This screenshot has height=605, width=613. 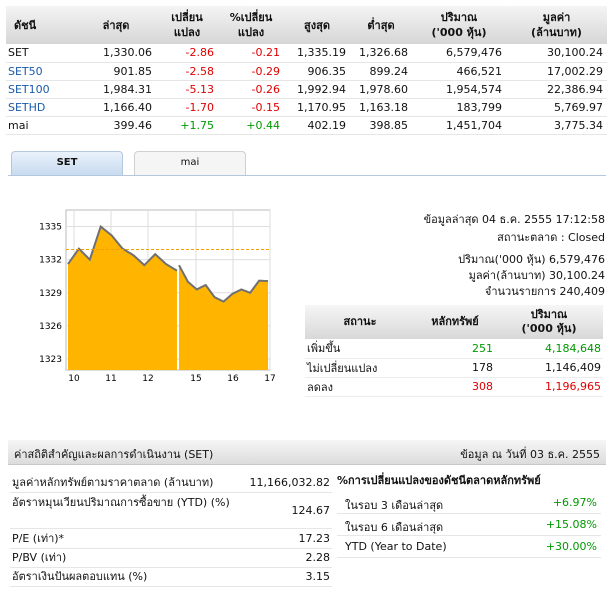 What do you see at coordinates (459, 71) in the screenshot?
I see `index-volume: 466,521` at bounding box center [459, 71].